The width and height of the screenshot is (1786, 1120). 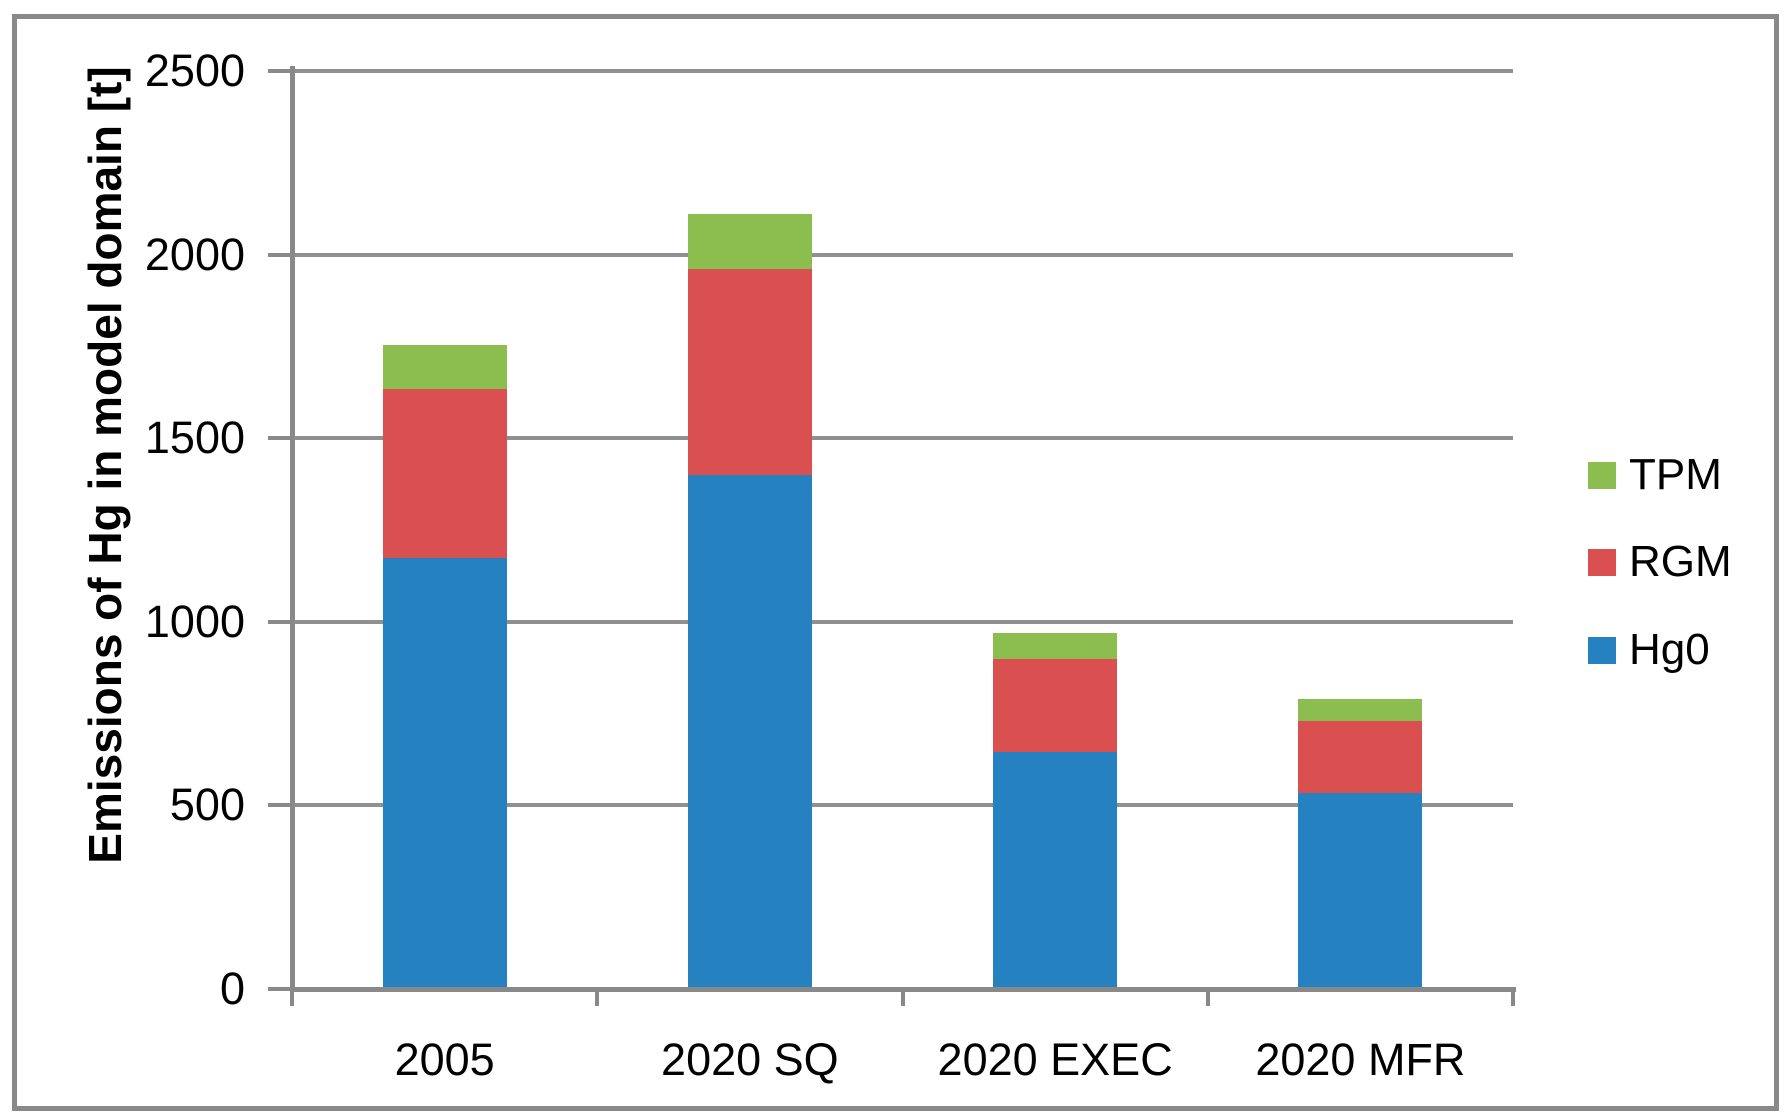 I want to click on bar-2020-mfr-rgm, so click(x=1360, y=756).